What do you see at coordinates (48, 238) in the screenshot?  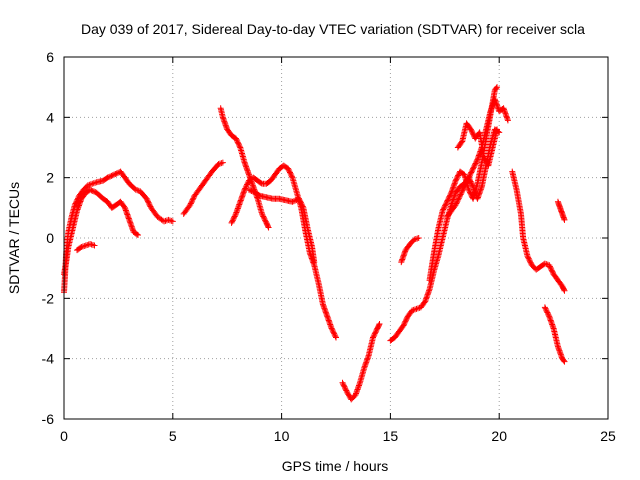 I see `y-tick-labels: -6 -4 -2 0 2 4 6` at bounding box center [48, 238].